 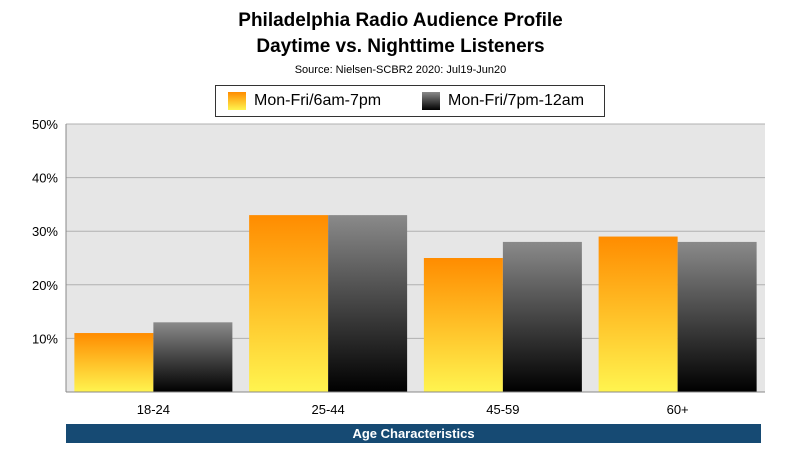 I want to click on legend-swatch-daytime, so click(x=237, y=101).